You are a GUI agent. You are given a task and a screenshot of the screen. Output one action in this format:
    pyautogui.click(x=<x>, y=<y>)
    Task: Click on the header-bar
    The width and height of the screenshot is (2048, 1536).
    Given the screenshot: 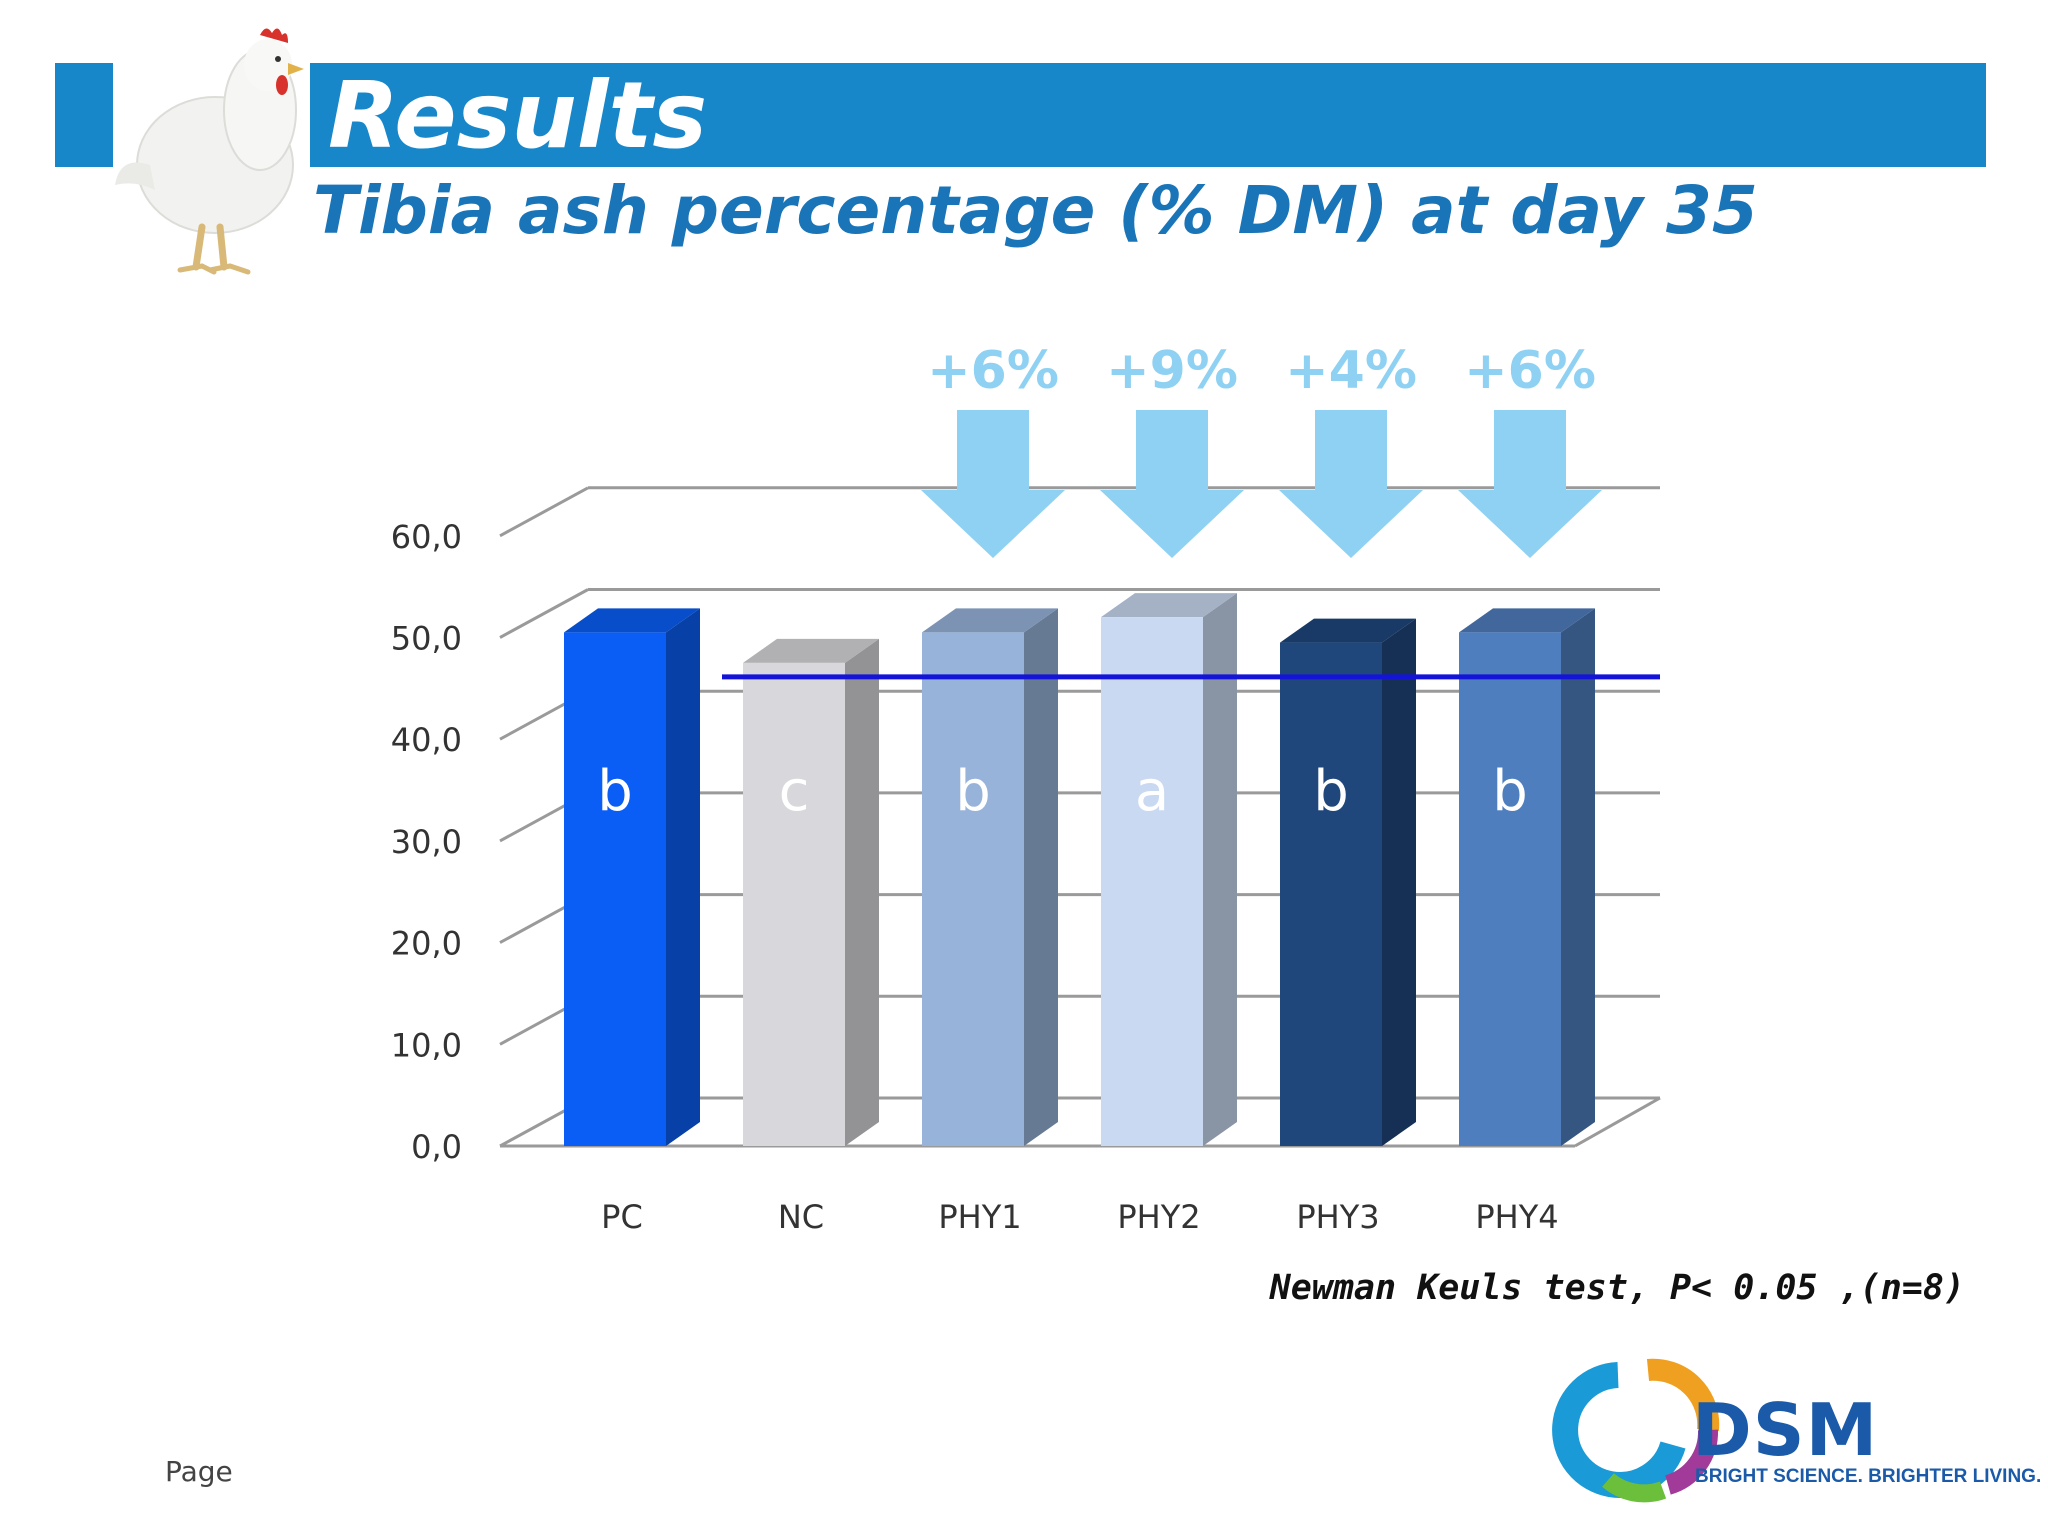 What is the action you would take?
    pyautogui.click(x=1148, y=115)
    